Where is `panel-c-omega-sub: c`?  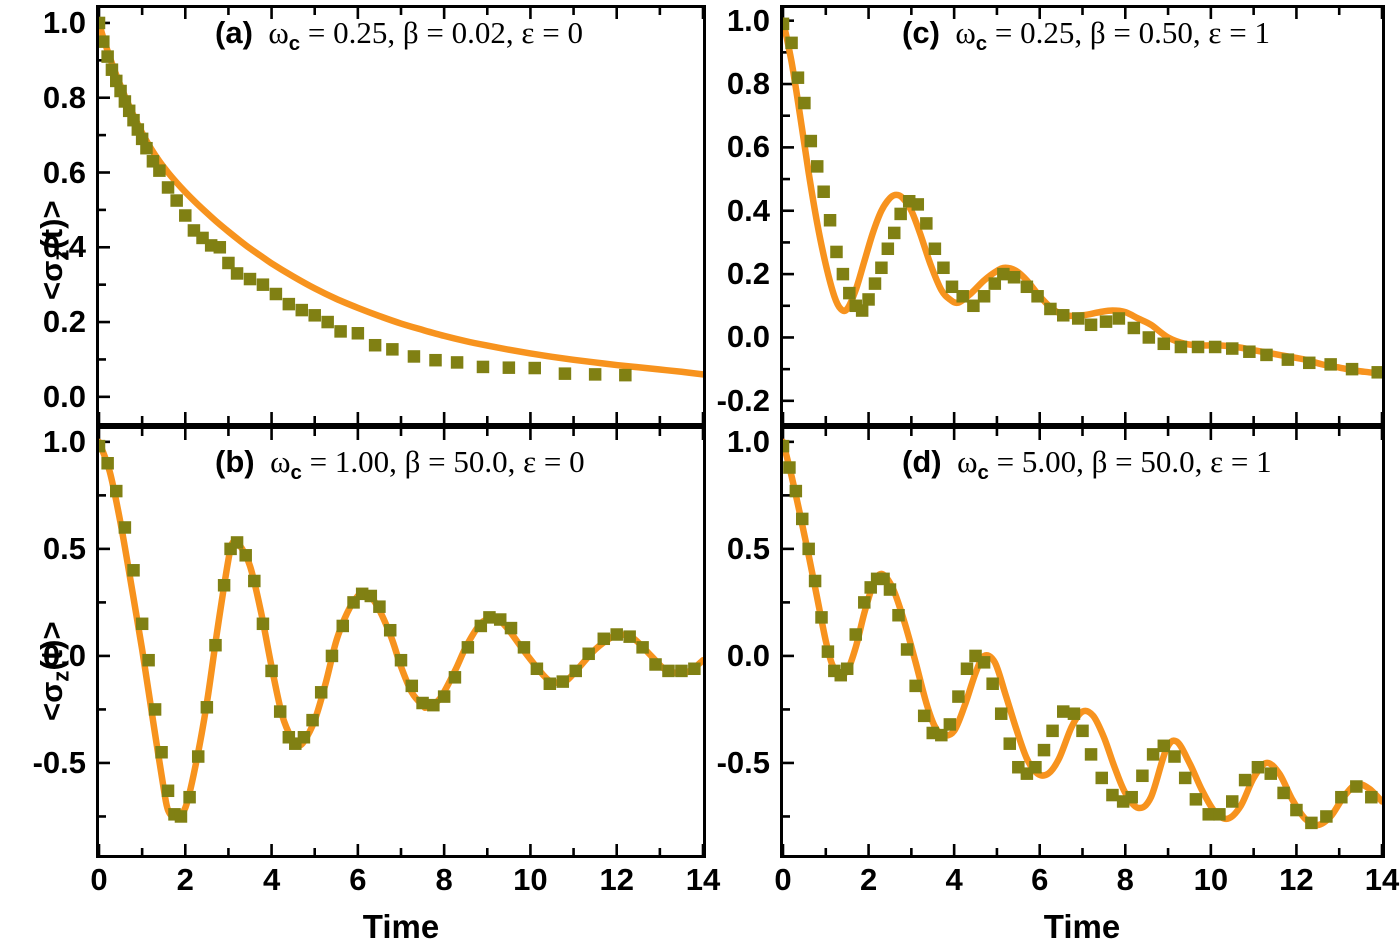
panel-c-omega-sub: c is located at coordinates (981, 44).